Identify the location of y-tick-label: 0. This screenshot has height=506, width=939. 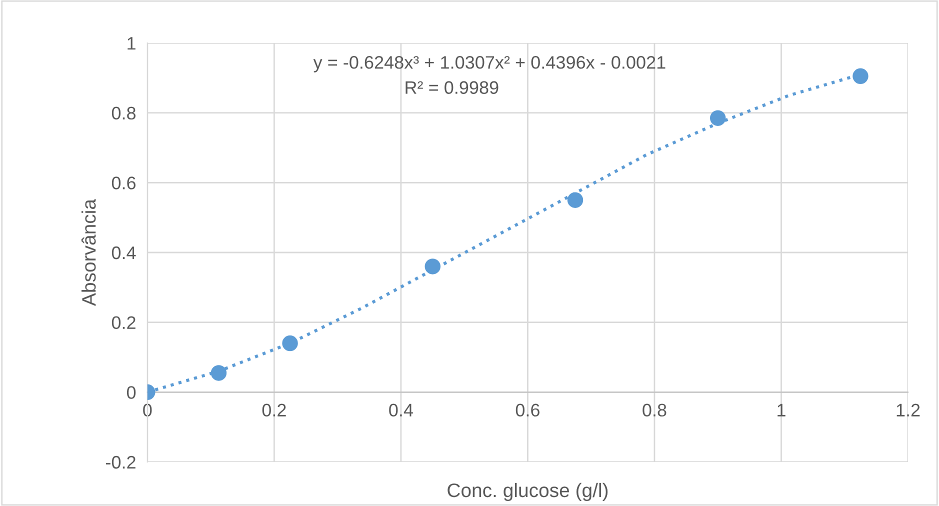
(131, 392).